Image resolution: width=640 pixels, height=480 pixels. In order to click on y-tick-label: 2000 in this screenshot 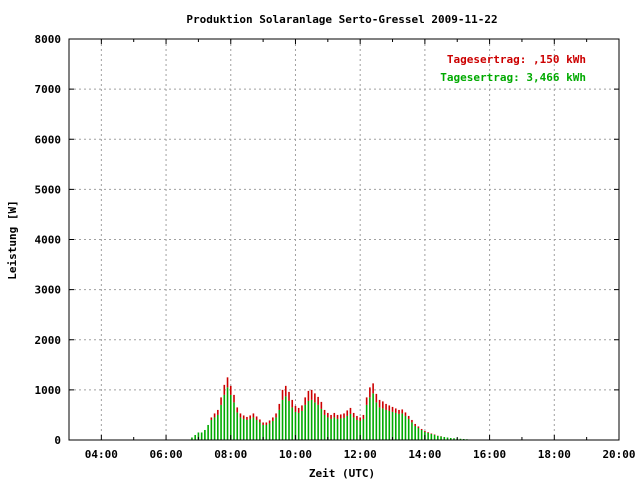, I will do `click(48, 340)`.